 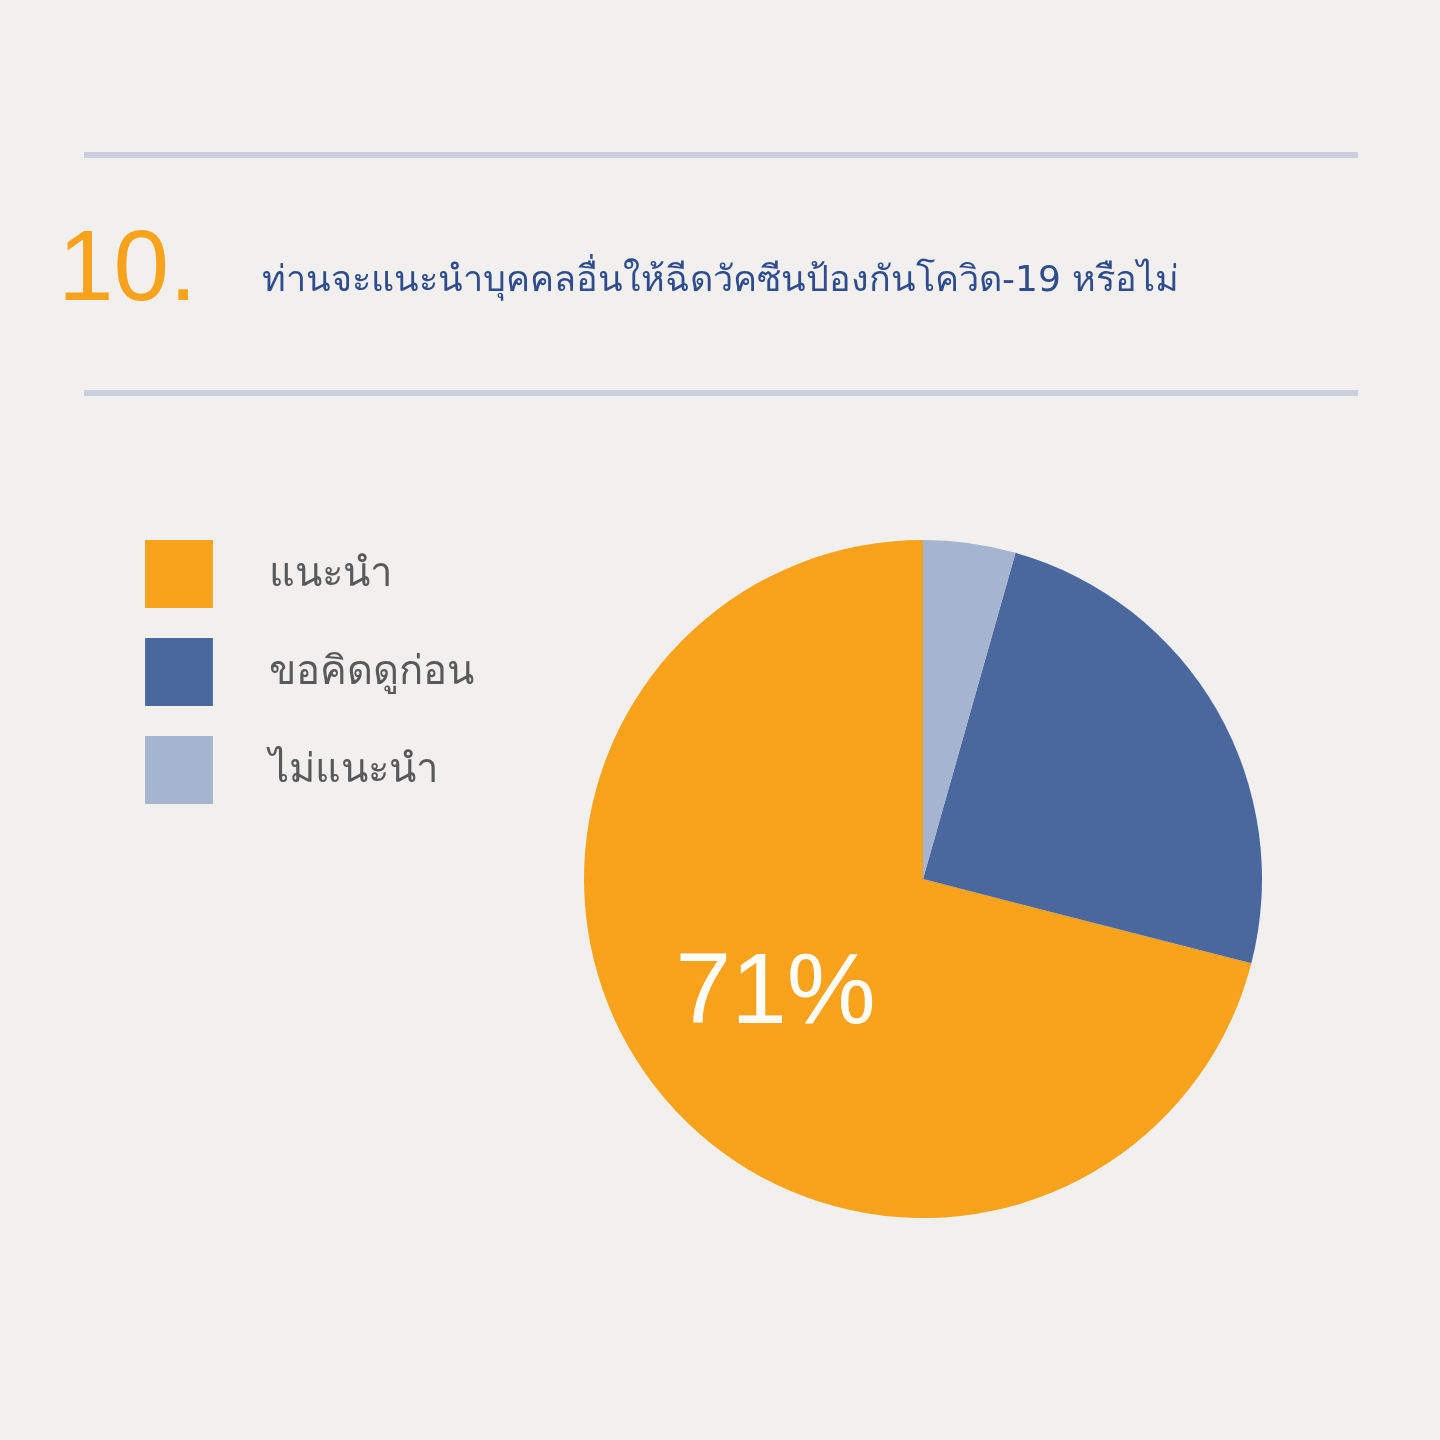 I want to click on legend-label: แนะนำ, so click(x=330, y=572).